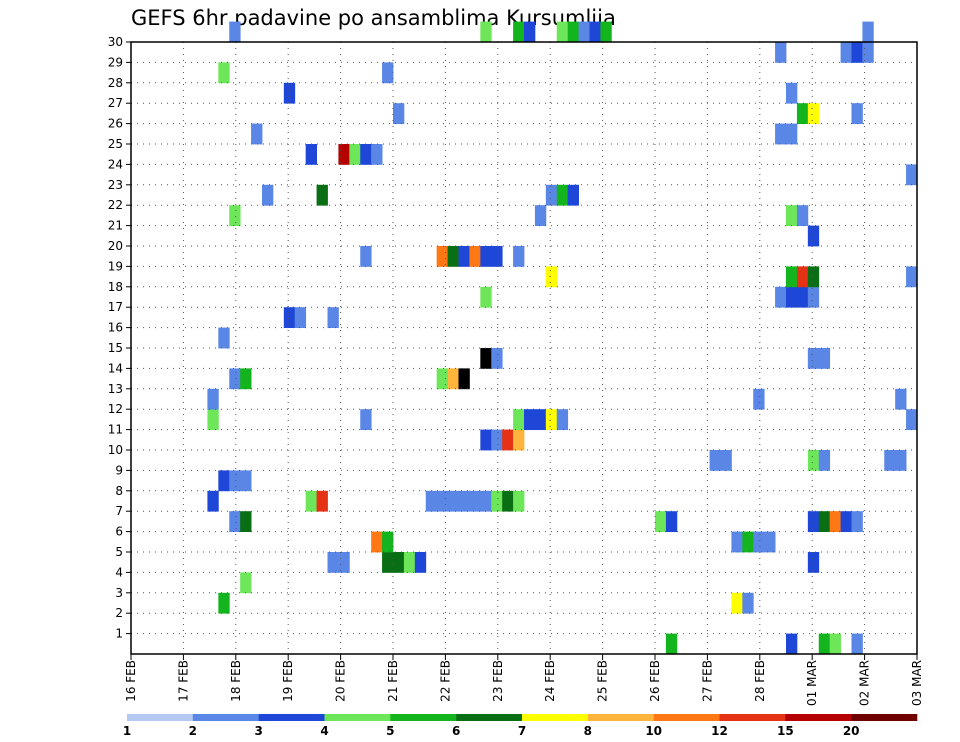 The image size is (960, 742). I want to click on y-tick-label: 20, so click(115, 246).